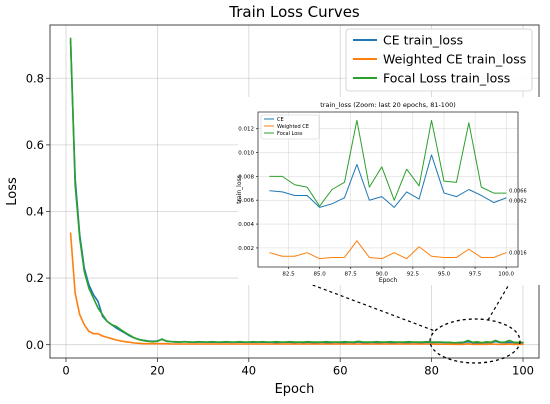  I want to click on inset-x-tick-label: 87.5, so click(351, 275).